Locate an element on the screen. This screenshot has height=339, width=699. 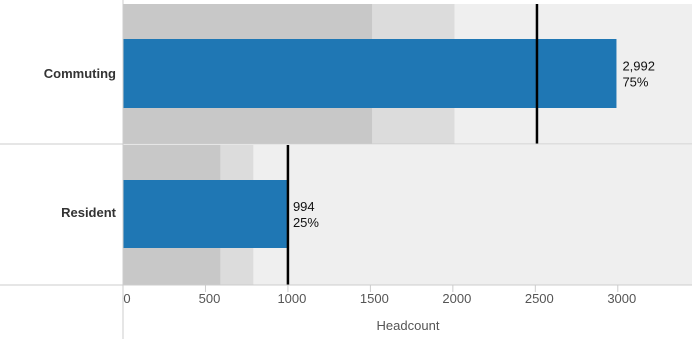
x-tick-label-3000: 3000 is located at coordinates (621, 298).